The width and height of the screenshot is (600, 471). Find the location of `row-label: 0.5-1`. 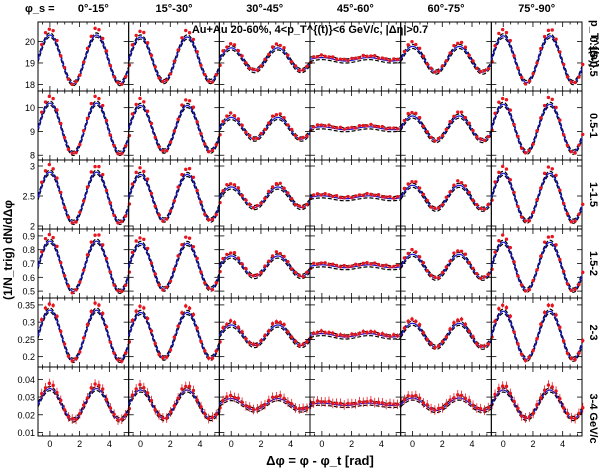

row-label: 0.5-1 is located at coordinates (593, 125).